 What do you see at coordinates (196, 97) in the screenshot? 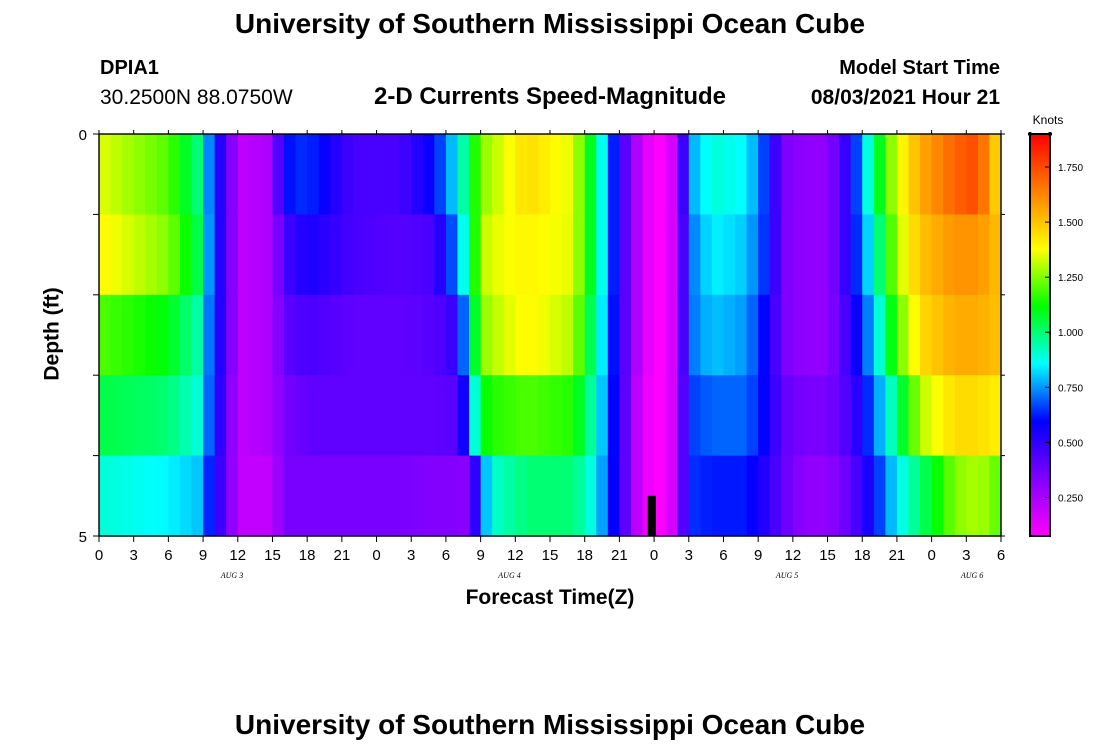
I see `station-coordinates: 30.2500N 88.0750W` at bounding box center [196, 97].